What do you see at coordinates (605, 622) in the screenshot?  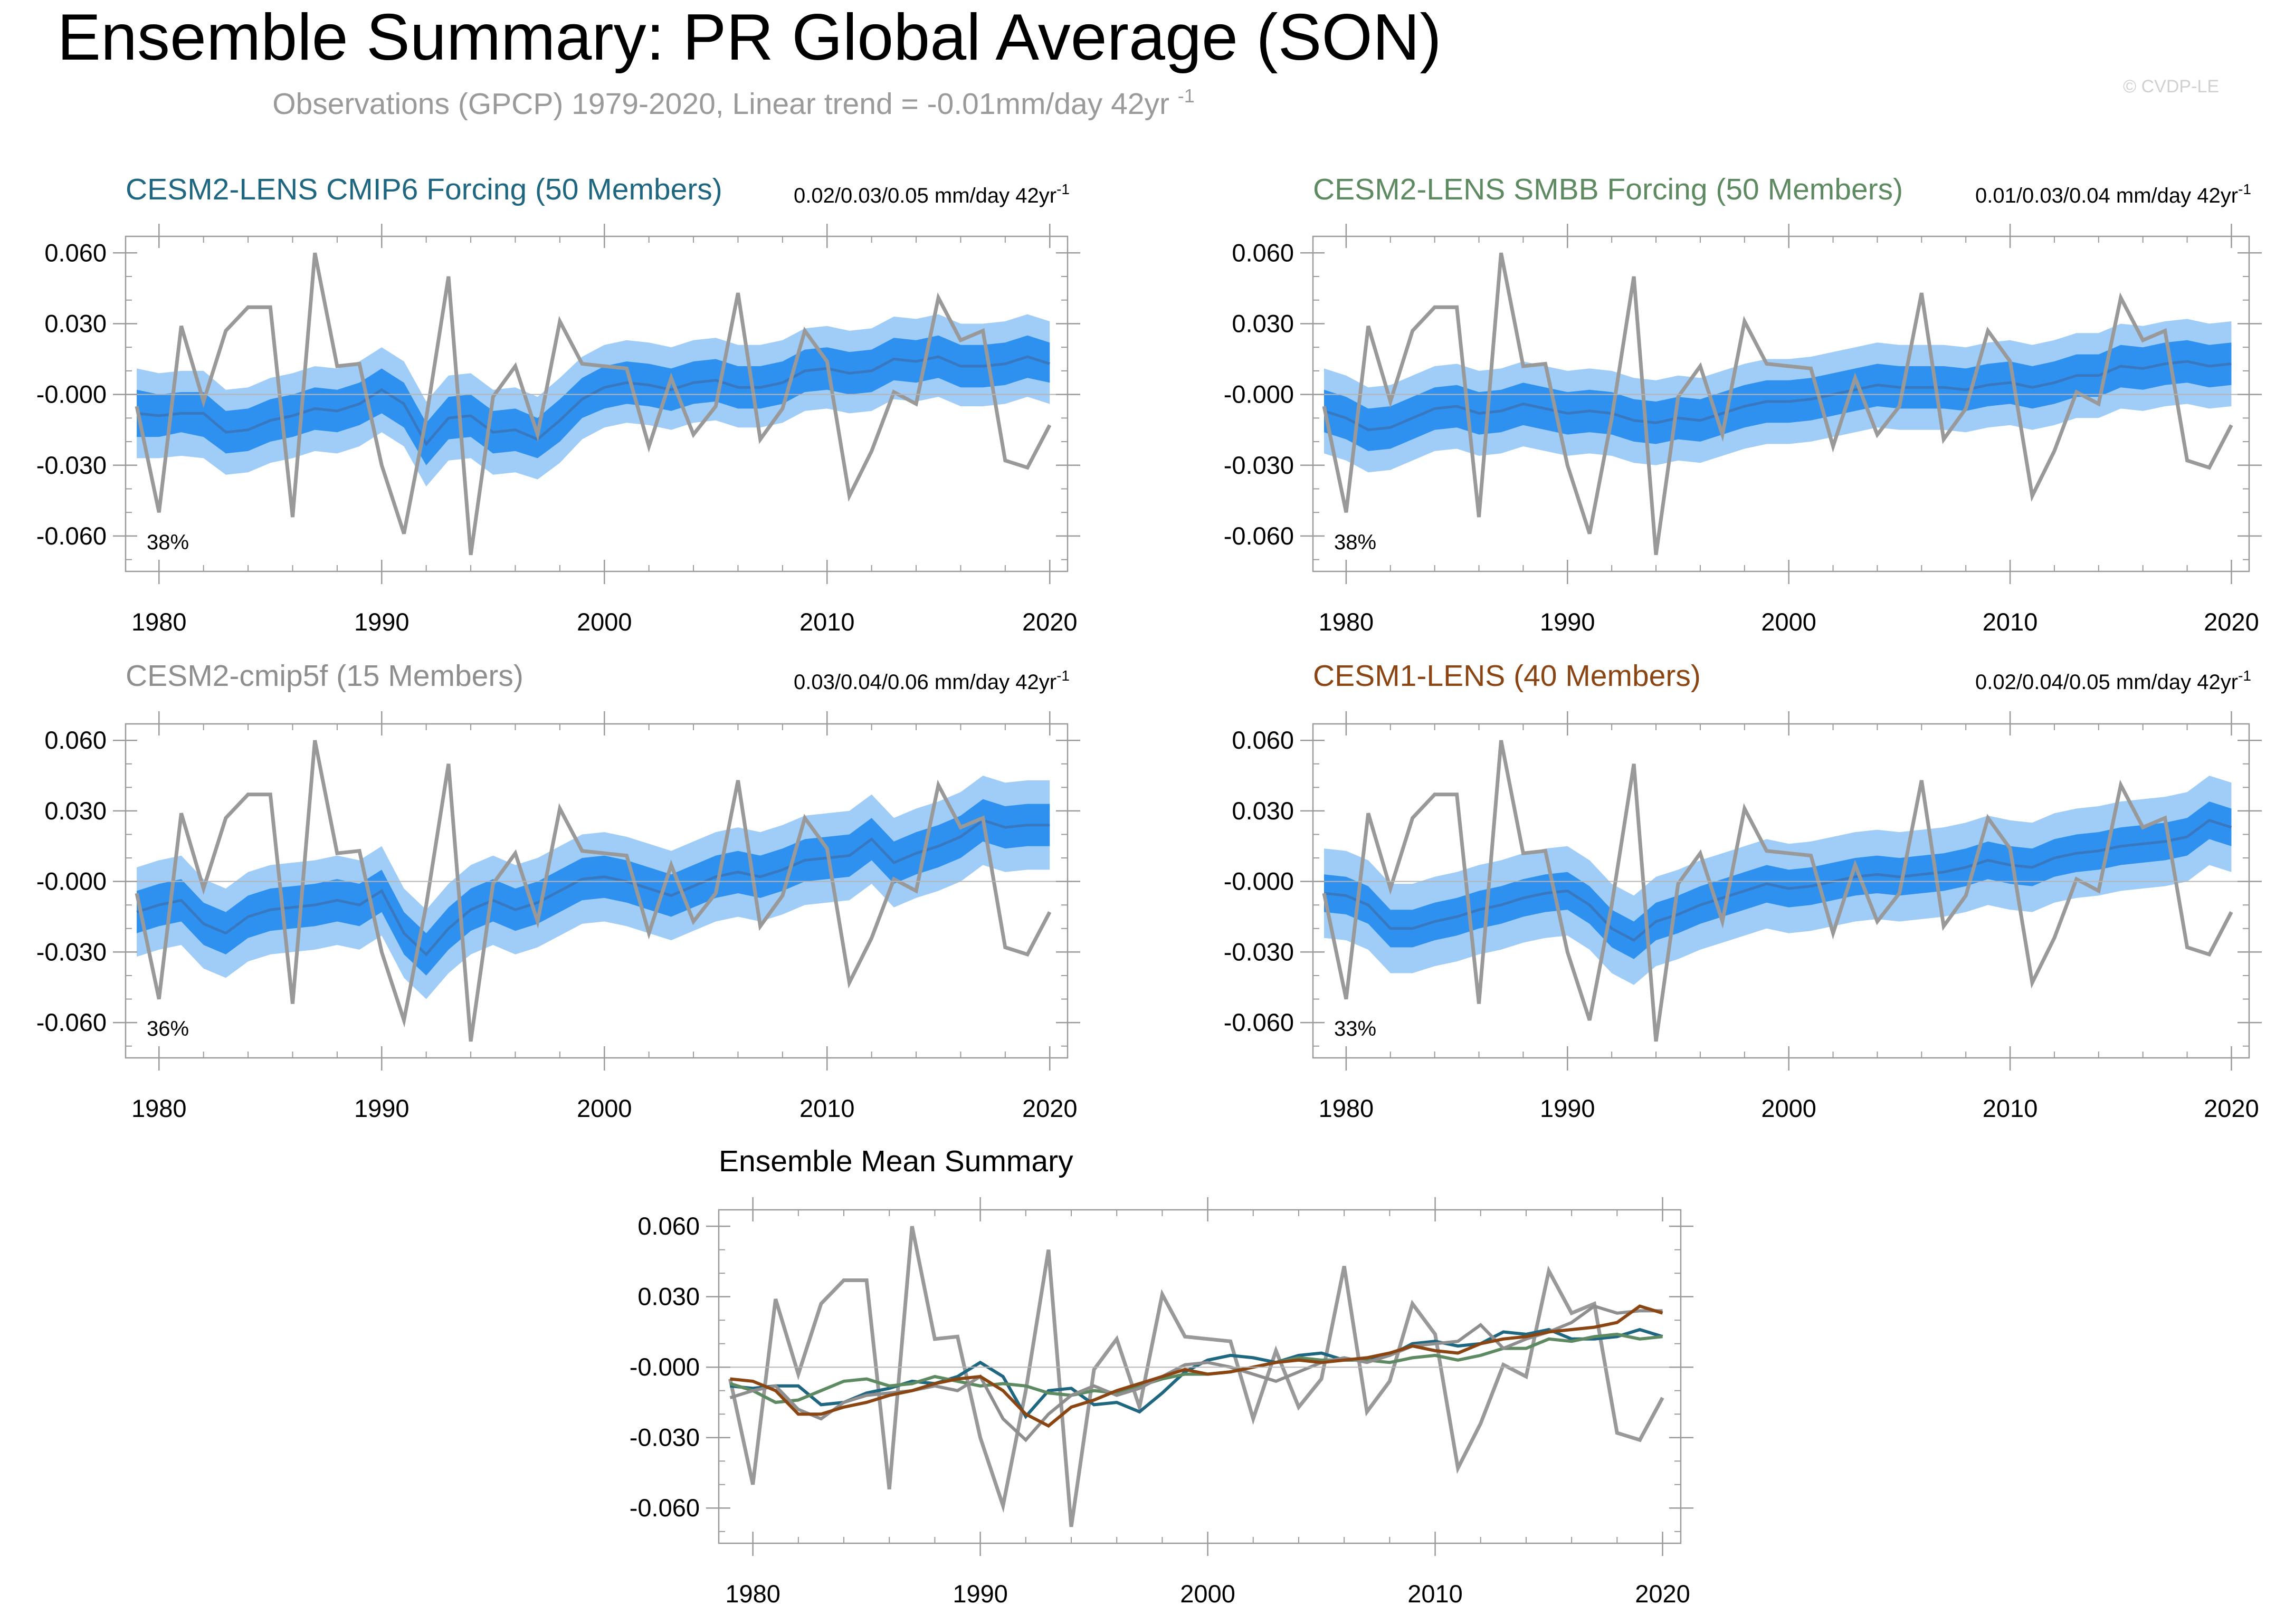 I see `panel-cmip6-xtick-label: 2000` at bounding box center [605, 622].